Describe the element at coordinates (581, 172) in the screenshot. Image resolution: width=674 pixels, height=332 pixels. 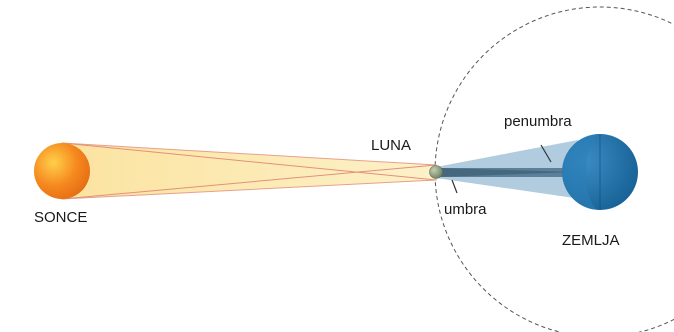
I see `earth-night-side` at that location.